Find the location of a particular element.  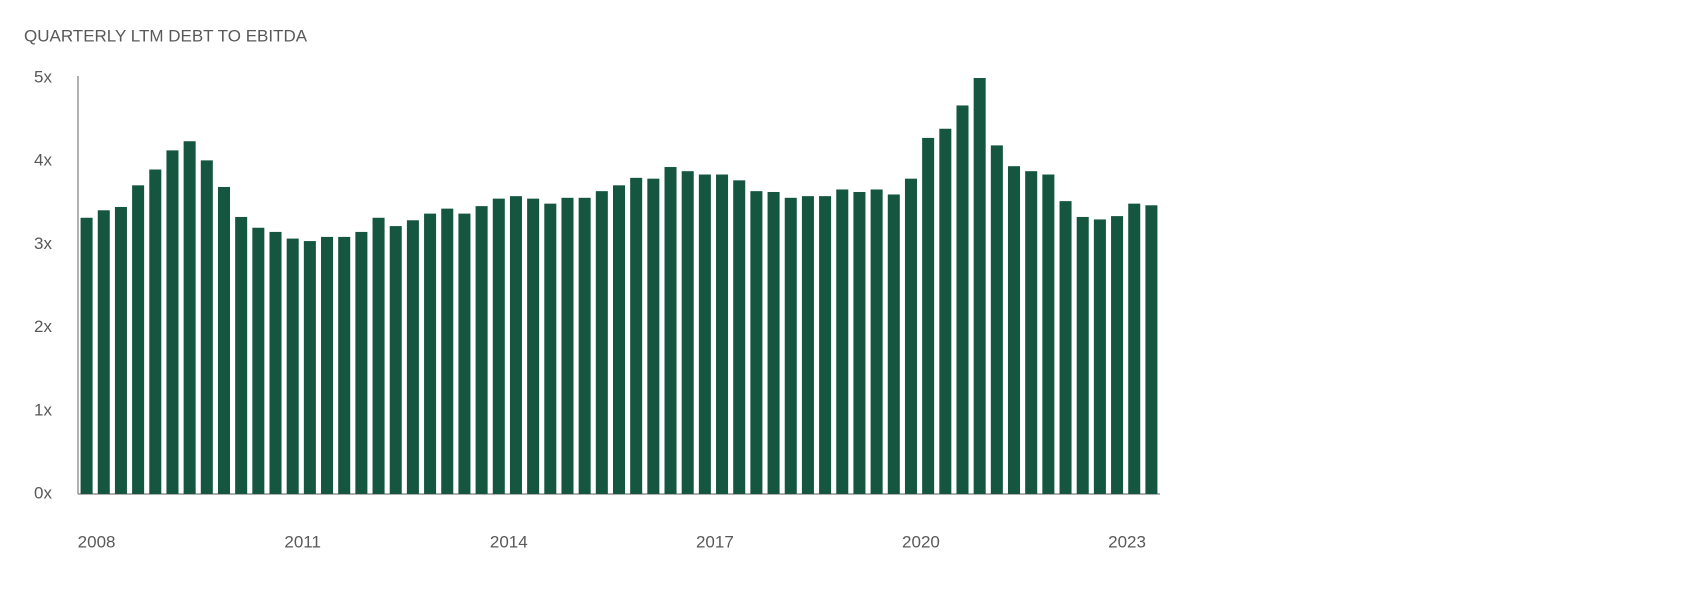

x-tick-label: 2011 is located at coordinates (302, 541).